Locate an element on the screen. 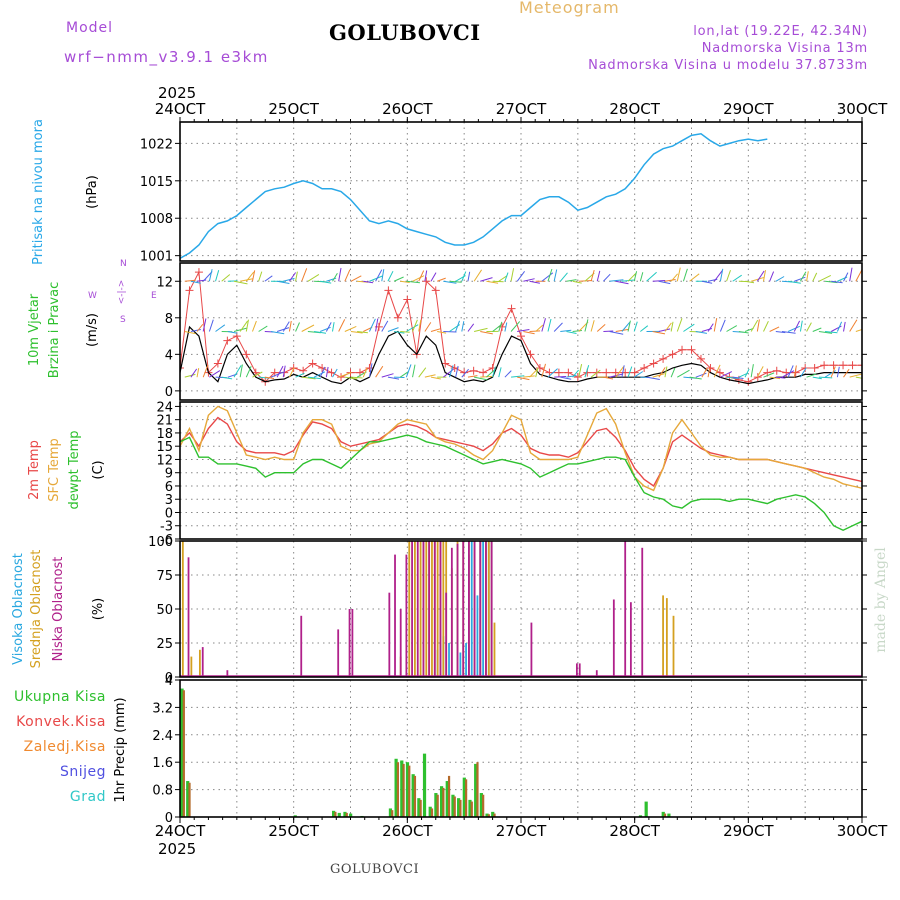 Image resolution: width=900 pixels, height=900 pixels. temp-dew-label: dewpt Temp is located at coordinates (74, 469).